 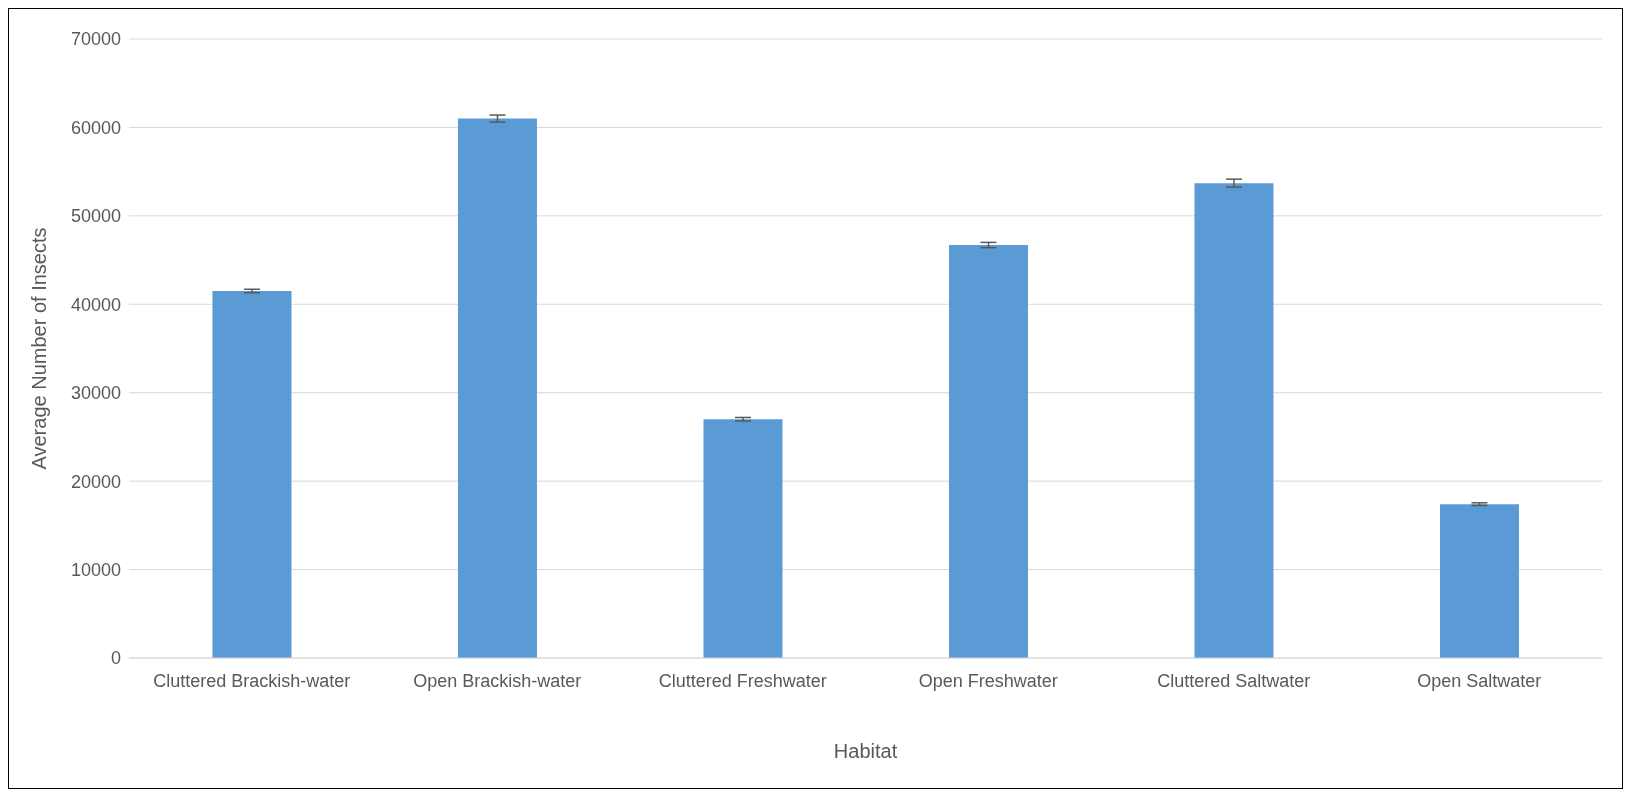 What do you see at coordinates (115, 658) in the screenshot?
I see `y-tick-label: 0` at bounding box center [115, 658].